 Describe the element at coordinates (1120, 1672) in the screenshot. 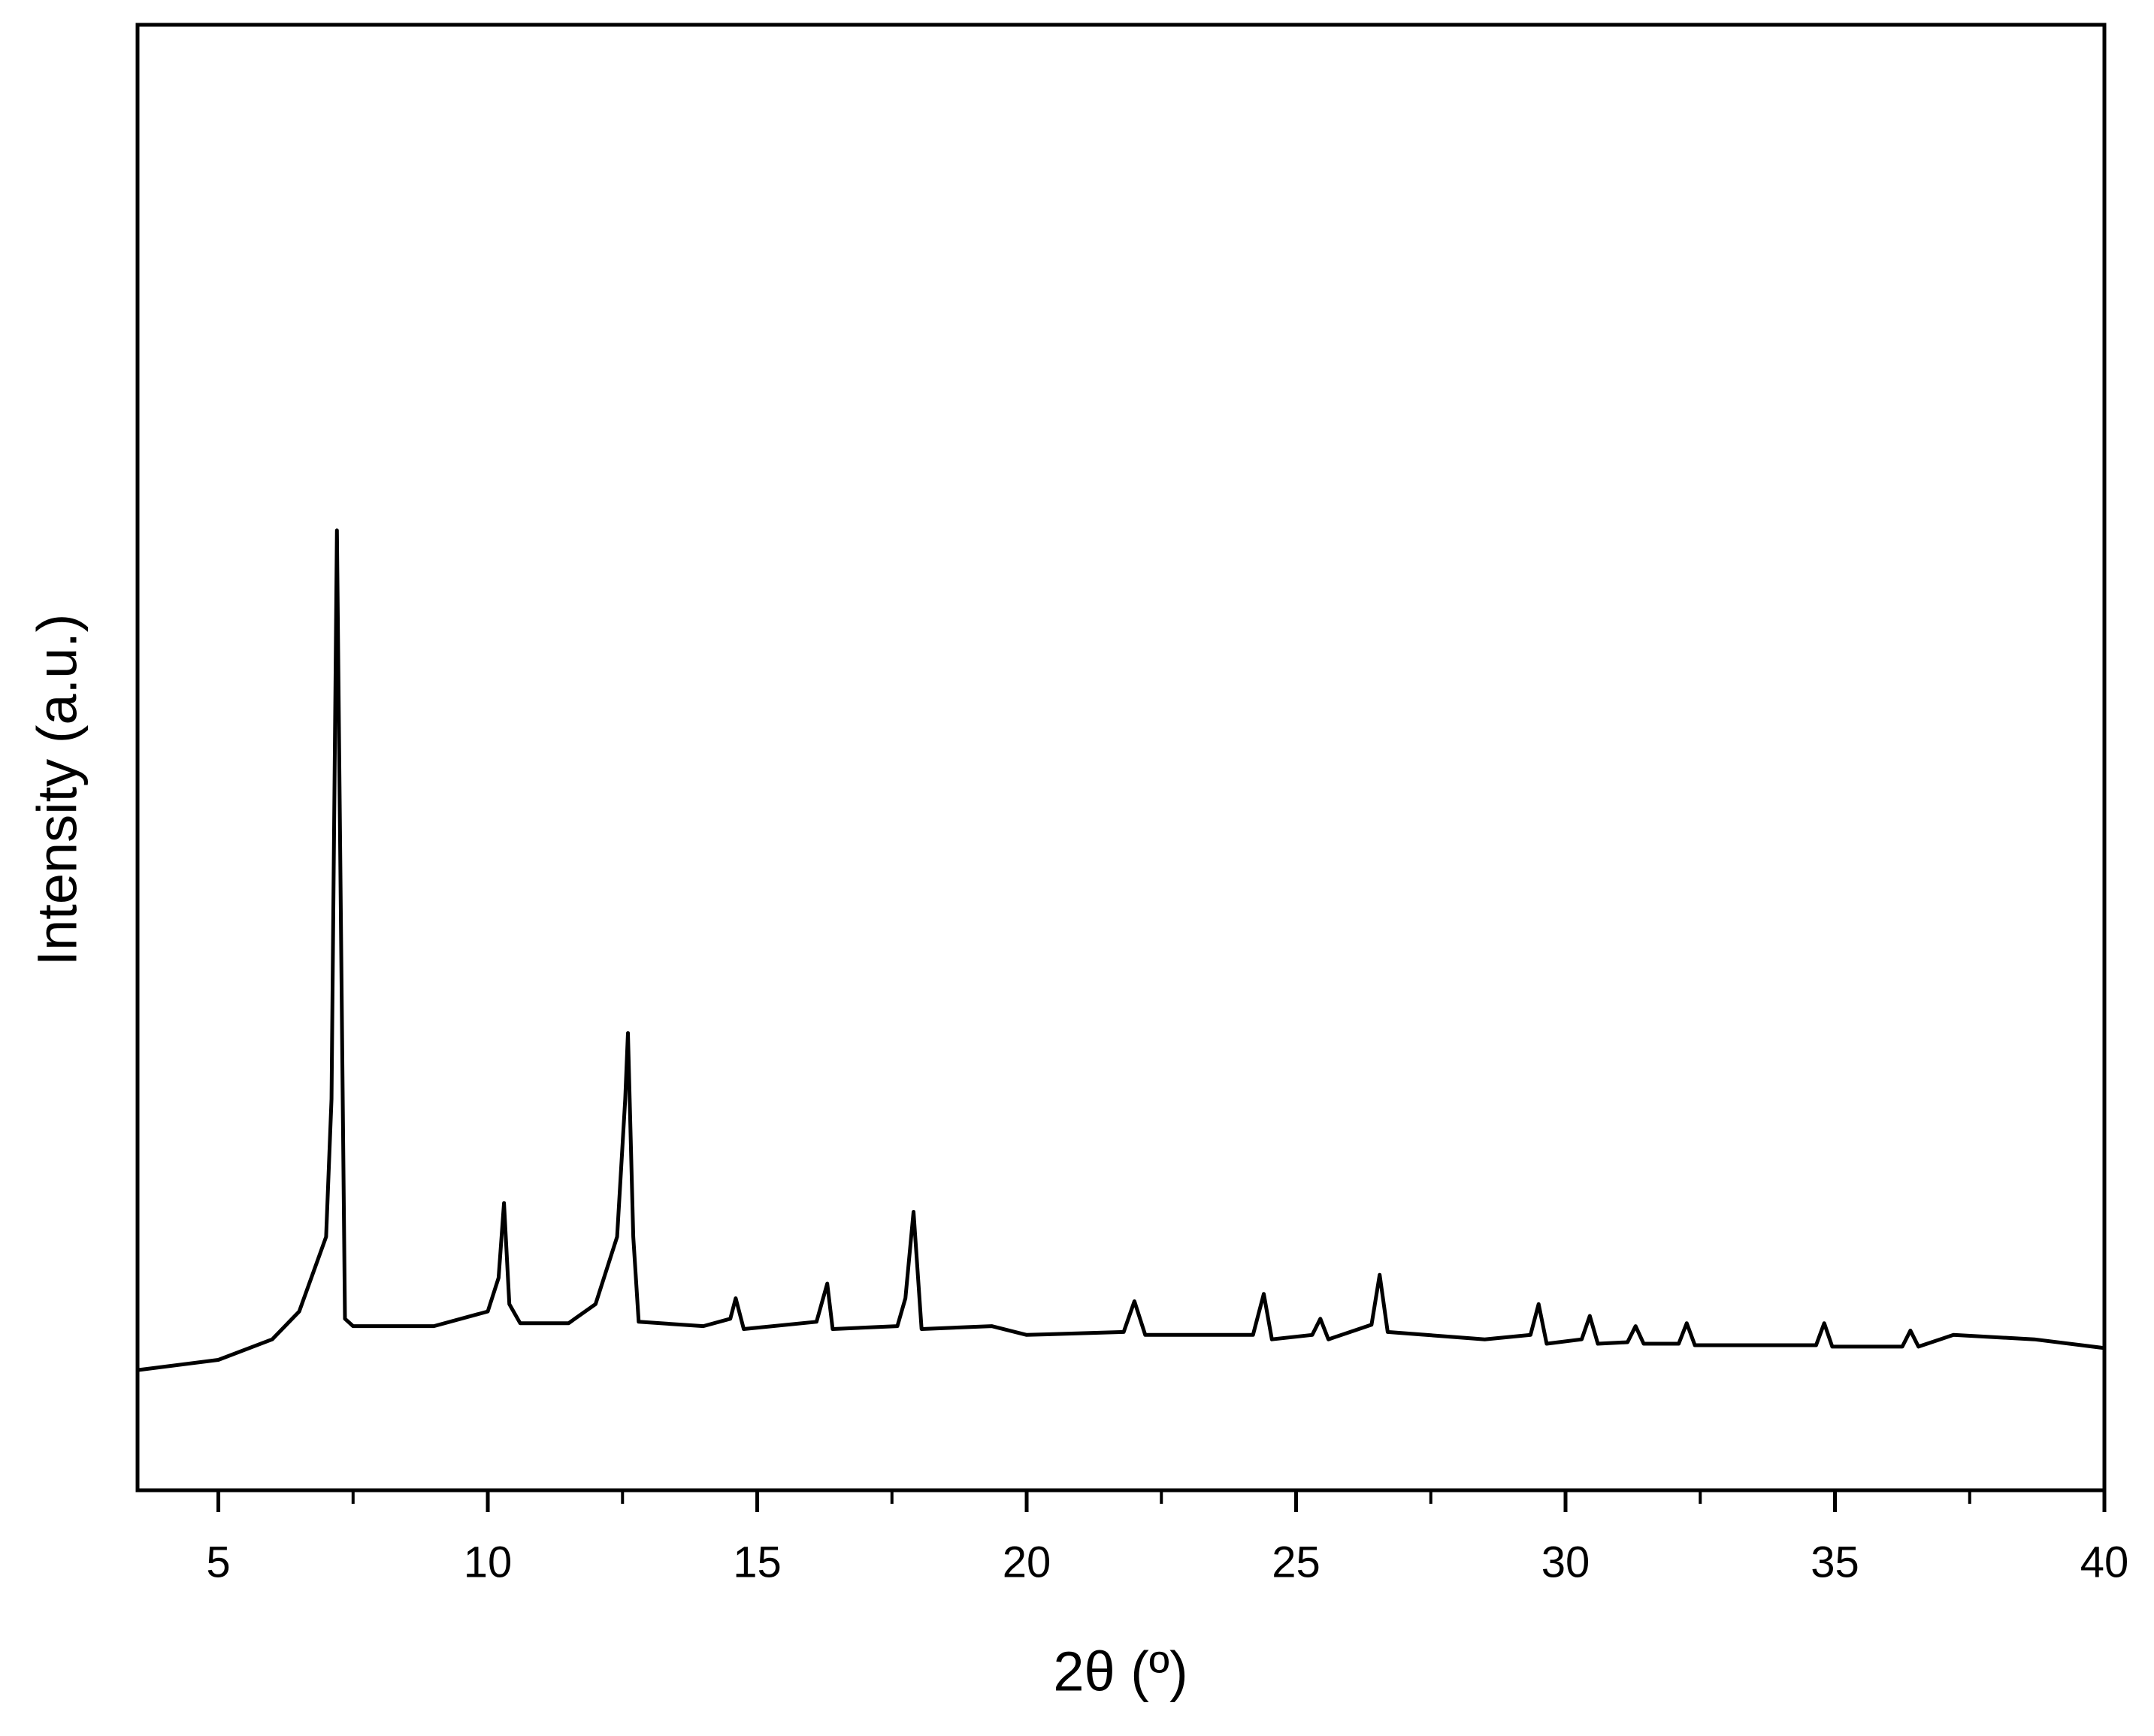

I see `x-axis-label: 2θ (º)` at that location.